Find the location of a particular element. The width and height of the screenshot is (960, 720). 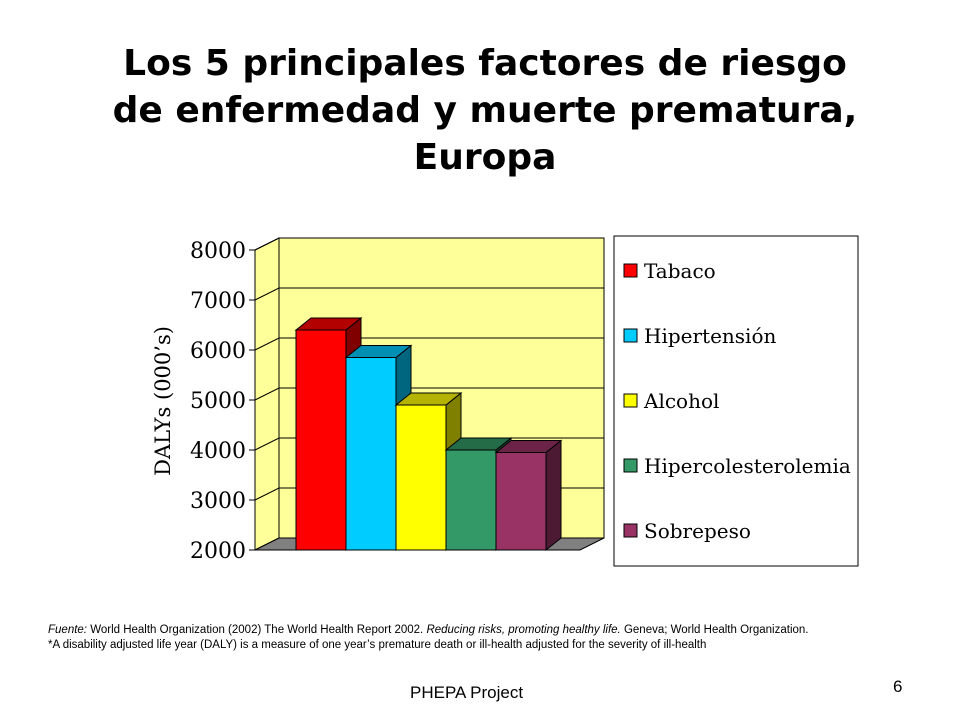

y-tick-label: 6000 is located at coordinates (218, 351).